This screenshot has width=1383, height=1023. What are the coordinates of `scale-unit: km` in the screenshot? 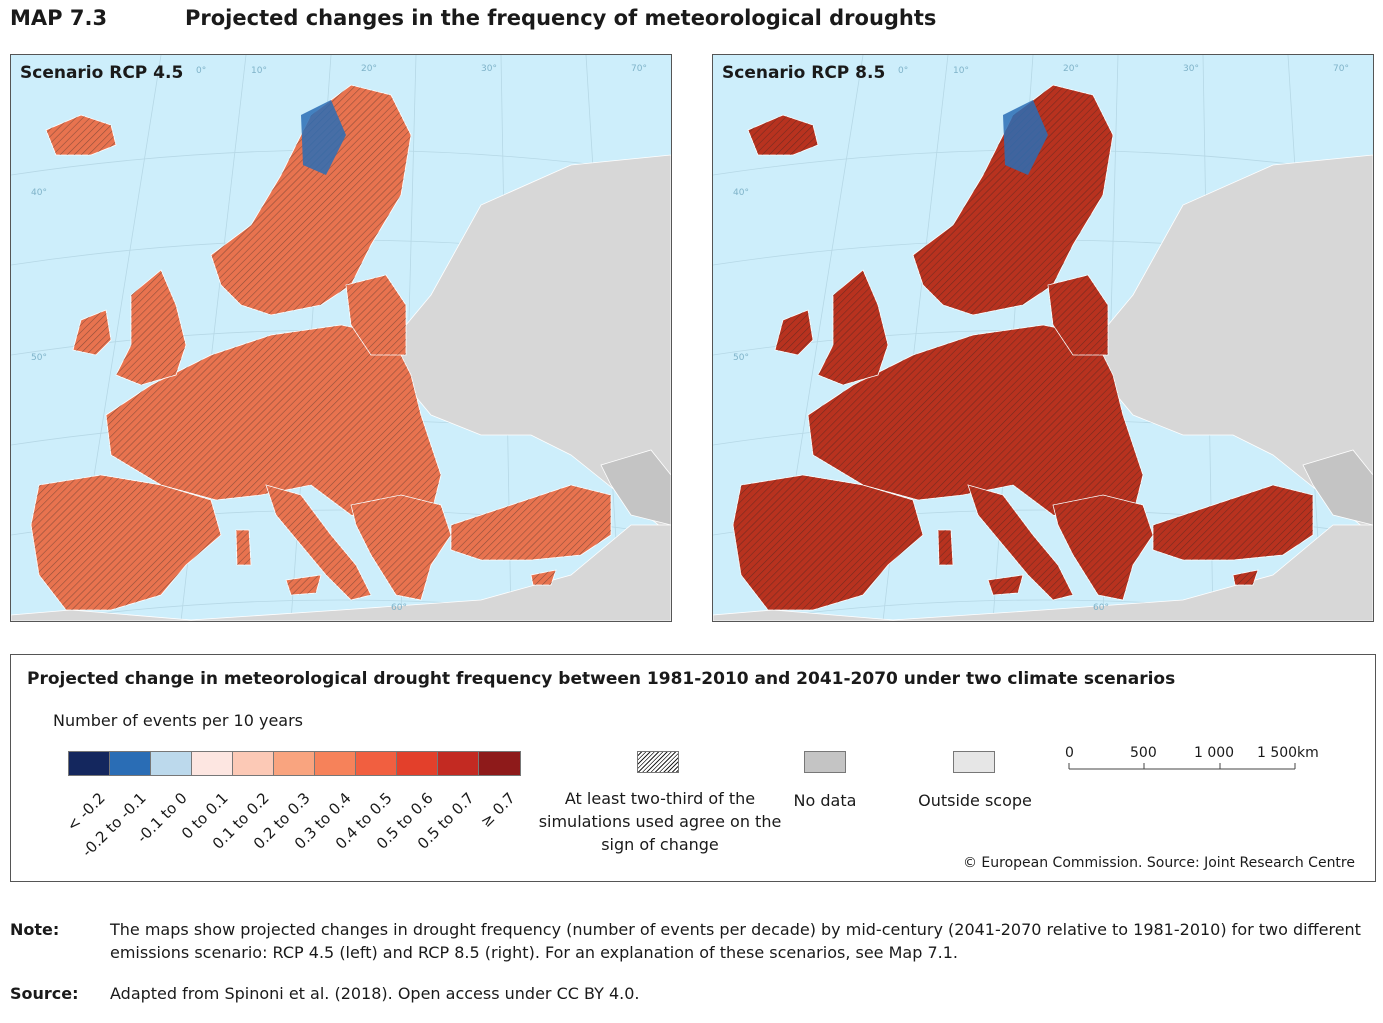 It's located at (1308, 753).